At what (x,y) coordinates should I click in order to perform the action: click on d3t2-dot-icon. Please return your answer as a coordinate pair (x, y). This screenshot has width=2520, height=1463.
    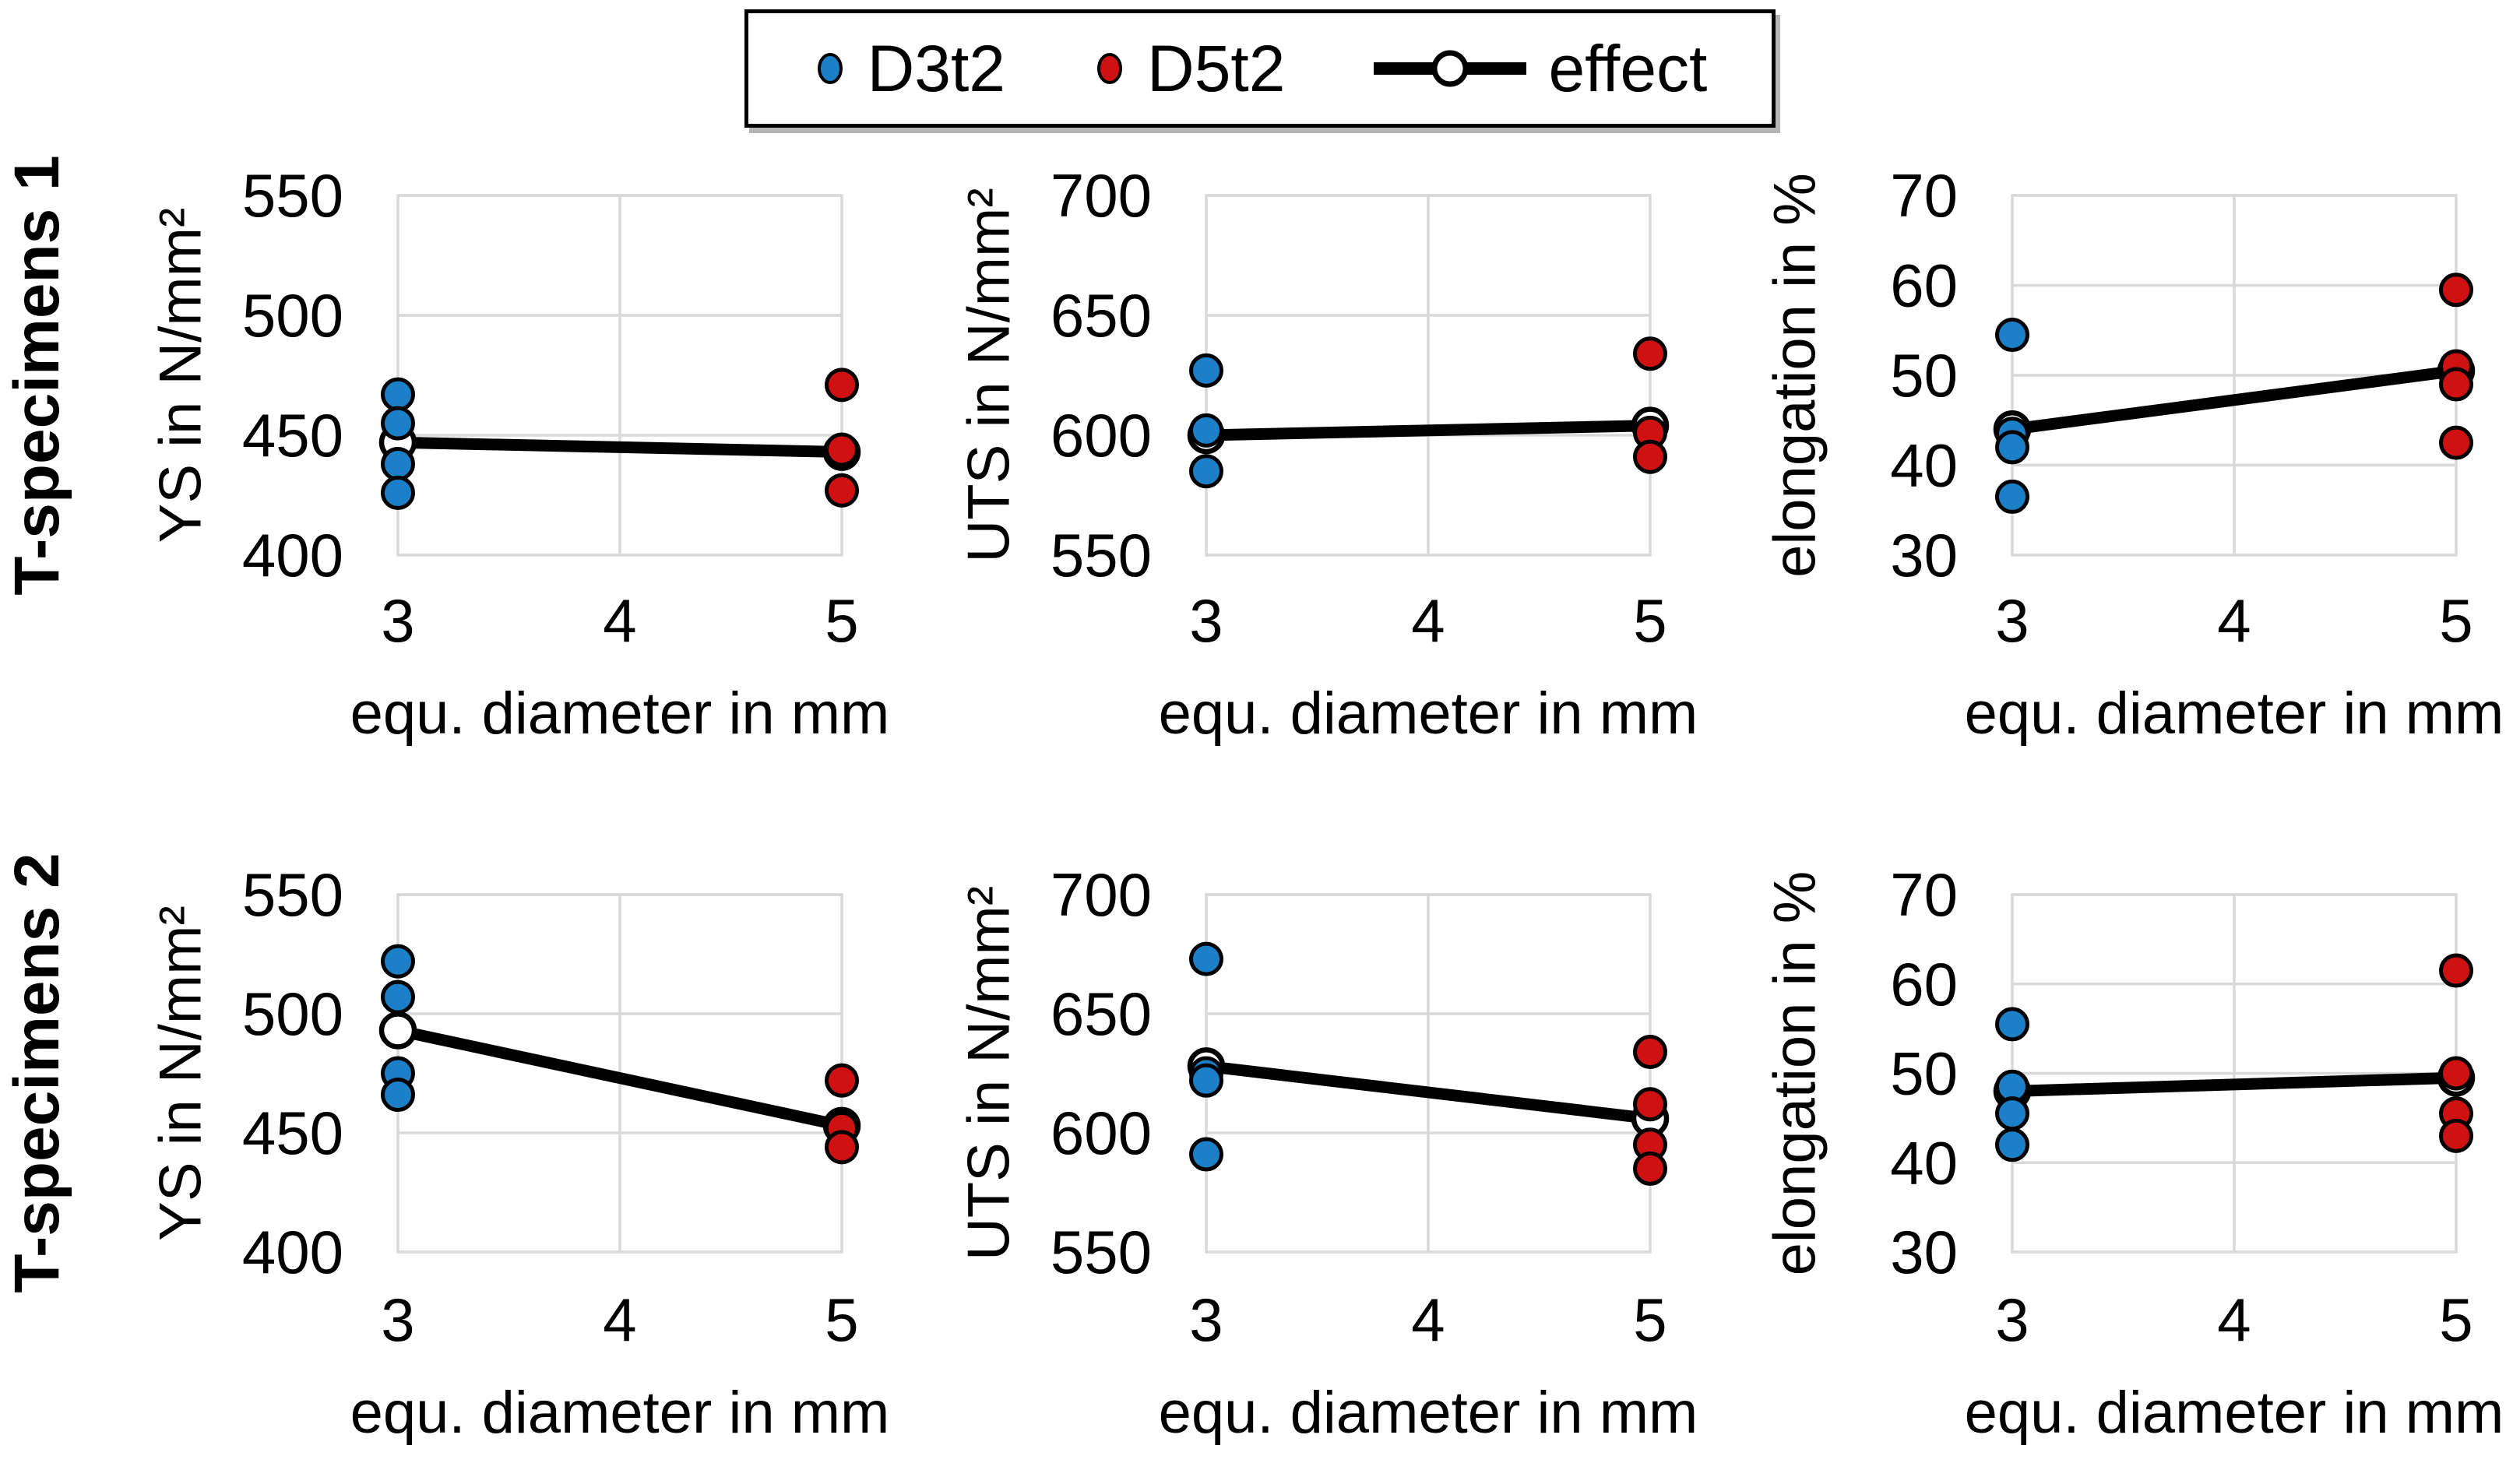
    Looking at the image, I should click on (830, 68).